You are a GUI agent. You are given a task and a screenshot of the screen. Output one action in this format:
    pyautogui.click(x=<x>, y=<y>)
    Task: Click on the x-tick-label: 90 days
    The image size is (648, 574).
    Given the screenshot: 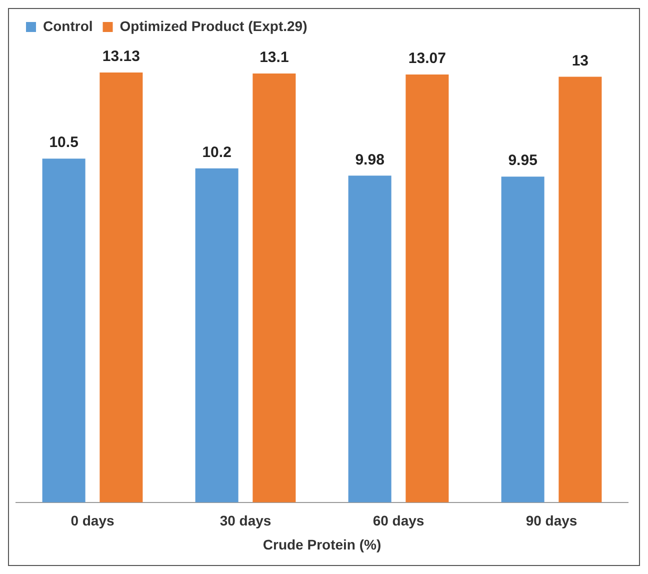 What is the action you would take?
    pyautogui.click(x=552, y=520)
    